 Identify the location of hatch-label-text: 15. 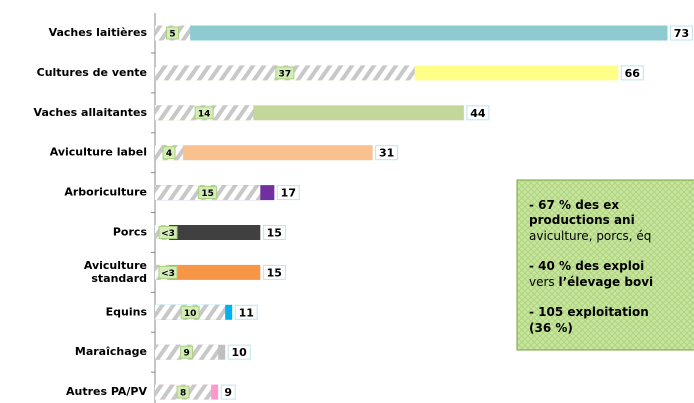
(207, 194).